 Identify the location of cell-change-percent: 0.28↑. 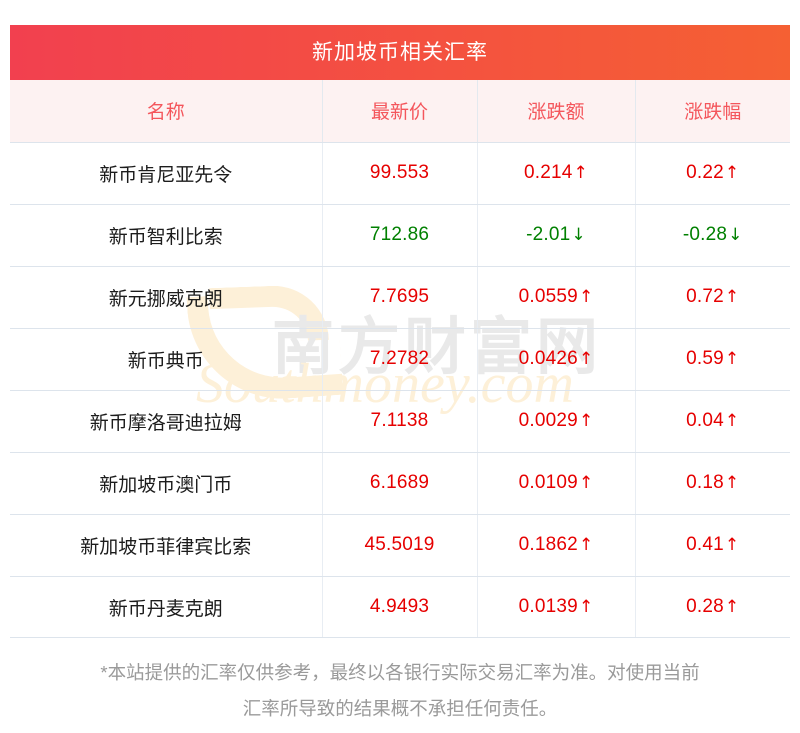
(713, 607).